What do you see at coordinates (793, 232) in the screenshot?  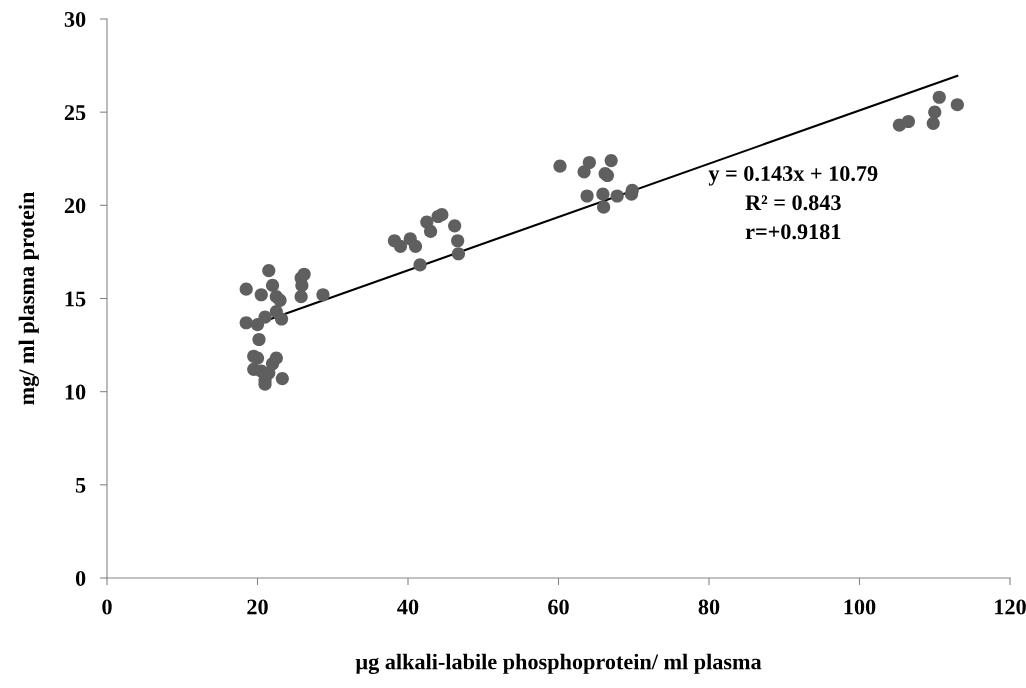 I see `annotation: r=+0.9181` at bounding box center [793, 232].